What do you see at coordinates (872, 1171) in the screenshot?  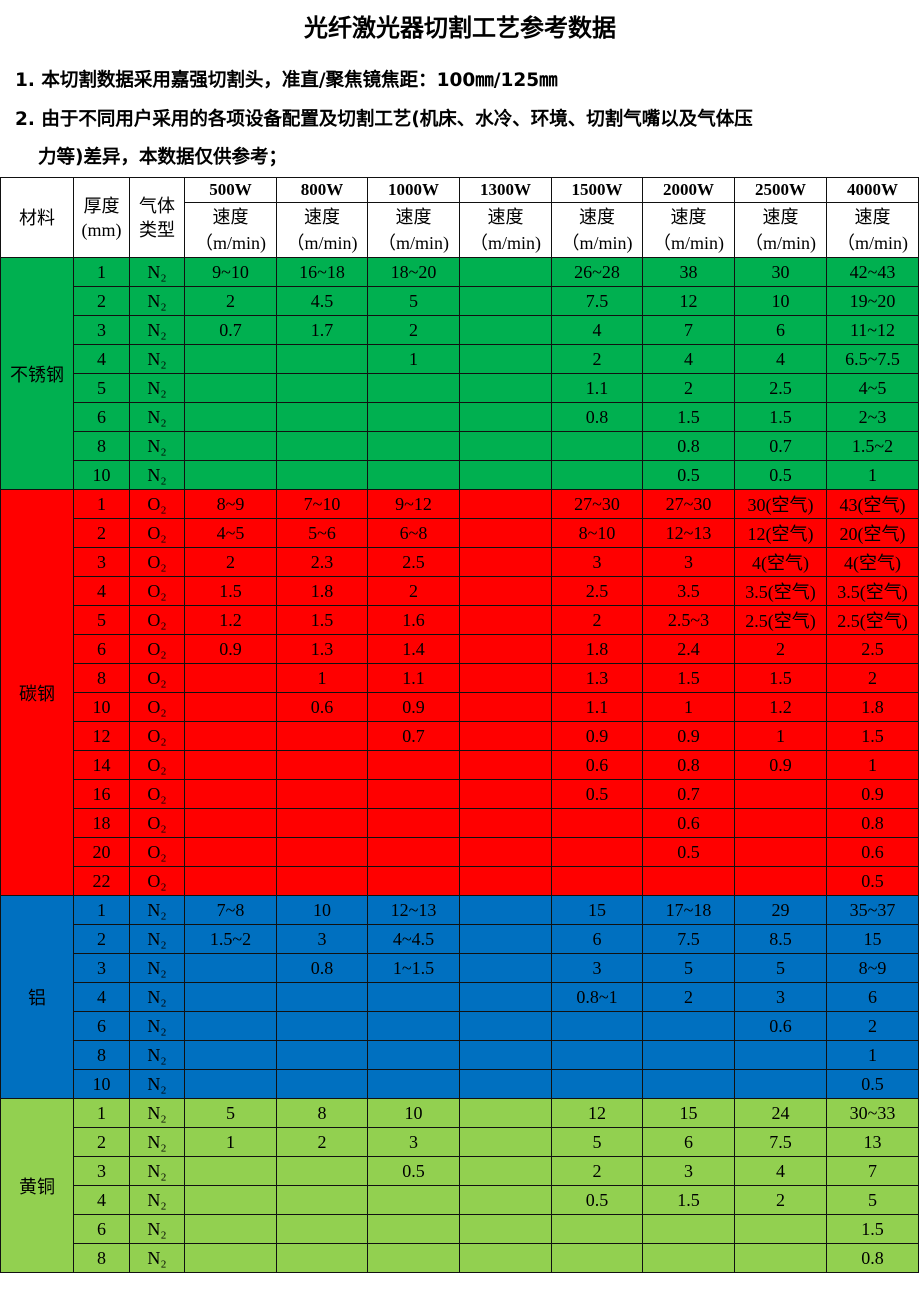 I see `speed-cell: 7` at bounding box center [872, 1171].